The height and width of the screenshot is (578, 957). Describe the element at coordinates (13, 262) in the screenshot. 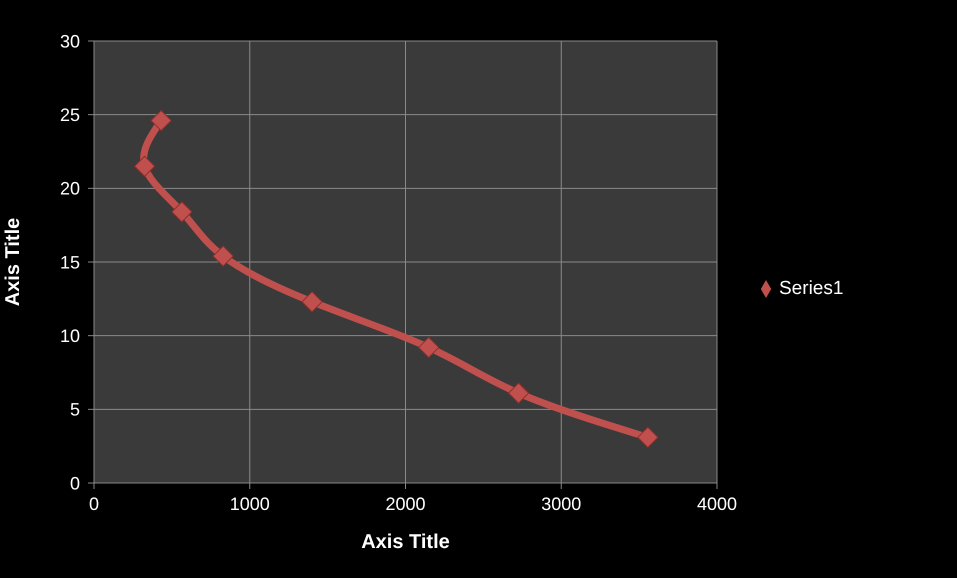

I see `y-axis-title: Axis Title` at that location.